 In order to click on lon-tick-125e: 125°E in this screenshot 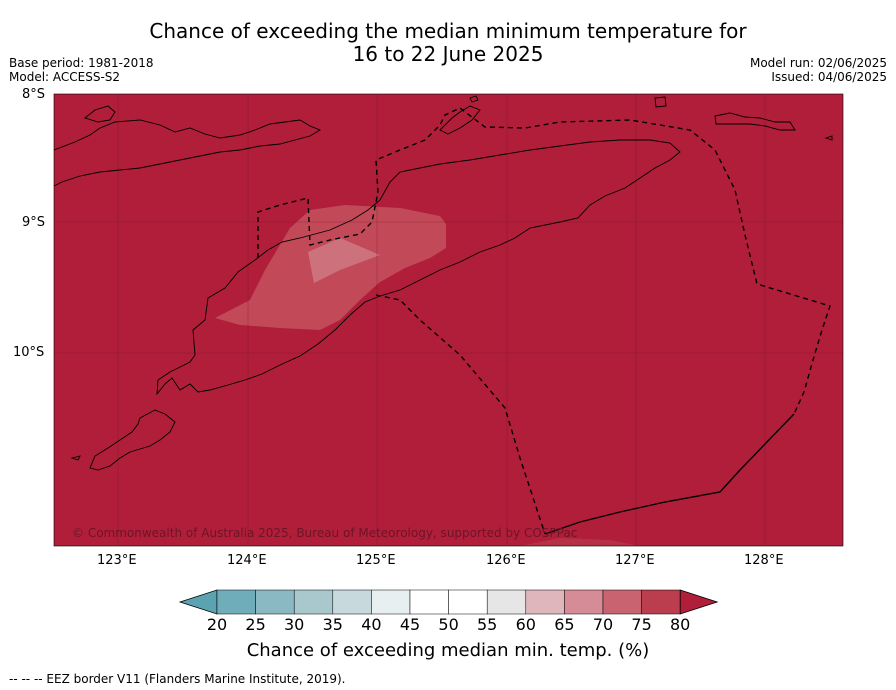, I will do `click(376, 560)`.